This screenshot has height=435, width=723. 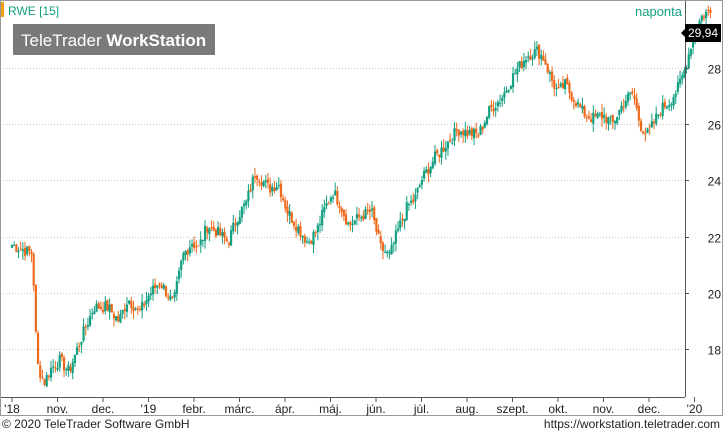 What do you see at coordinates (695, 409) in the screenshot?
I see `x-tick-label: '20` at bounding box center [695, 409].